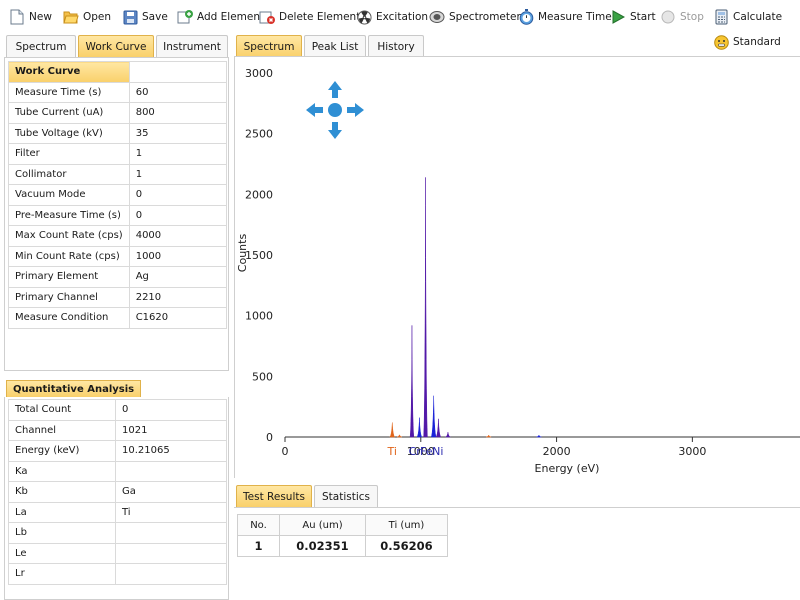  I want to click on stop-button: Stop, so click(682, 17).